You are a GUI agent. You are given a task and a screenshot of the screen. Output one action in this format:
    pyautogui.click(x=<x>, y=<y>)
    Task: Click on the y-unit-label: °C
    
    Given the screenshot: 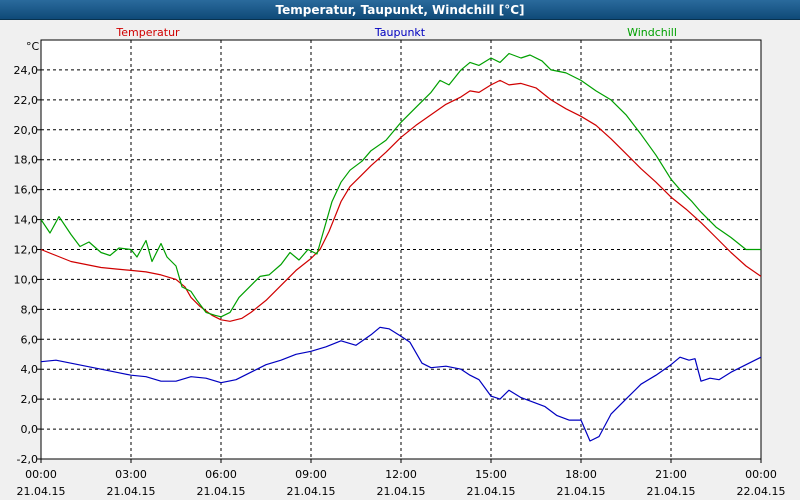 What is the action you would take?
    pyautogui.click(x=33, y=46)
    